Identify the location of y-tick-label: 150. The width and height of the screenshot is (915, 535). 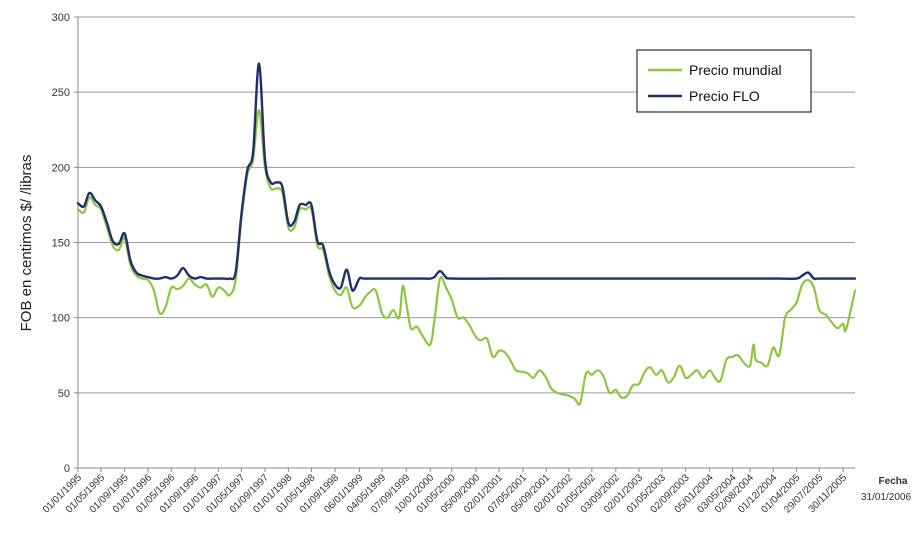
(61, 244).